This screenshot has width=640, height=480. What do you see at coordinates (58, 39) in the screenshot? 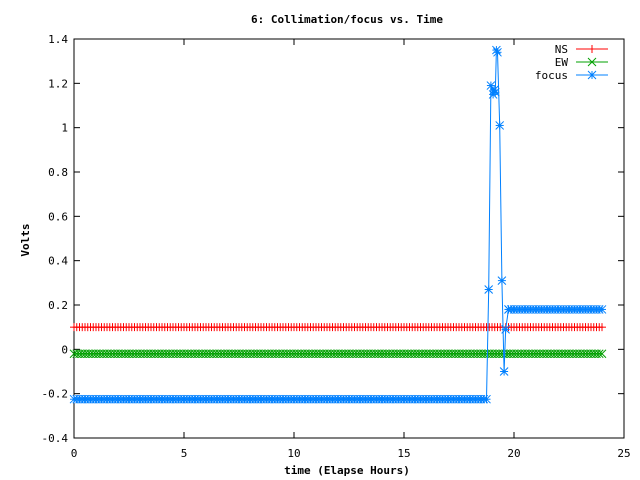
I see `y-tick-label: 1.4` at bounding box center [58, 39].